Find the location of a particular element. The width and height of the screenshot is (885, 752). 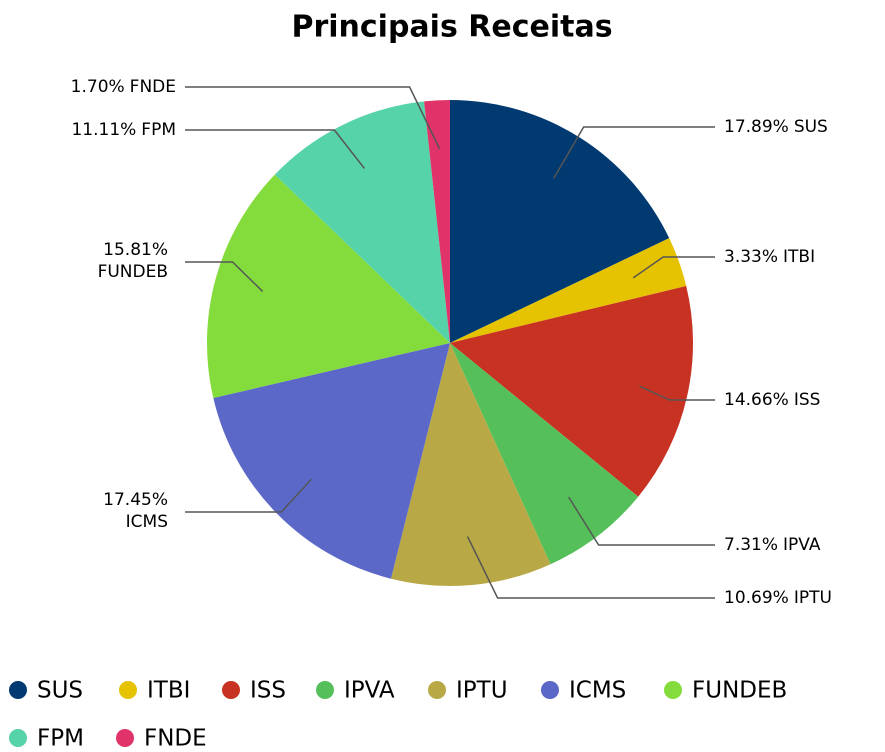

data-label-name: ISS is located at coordinates (807, 400).